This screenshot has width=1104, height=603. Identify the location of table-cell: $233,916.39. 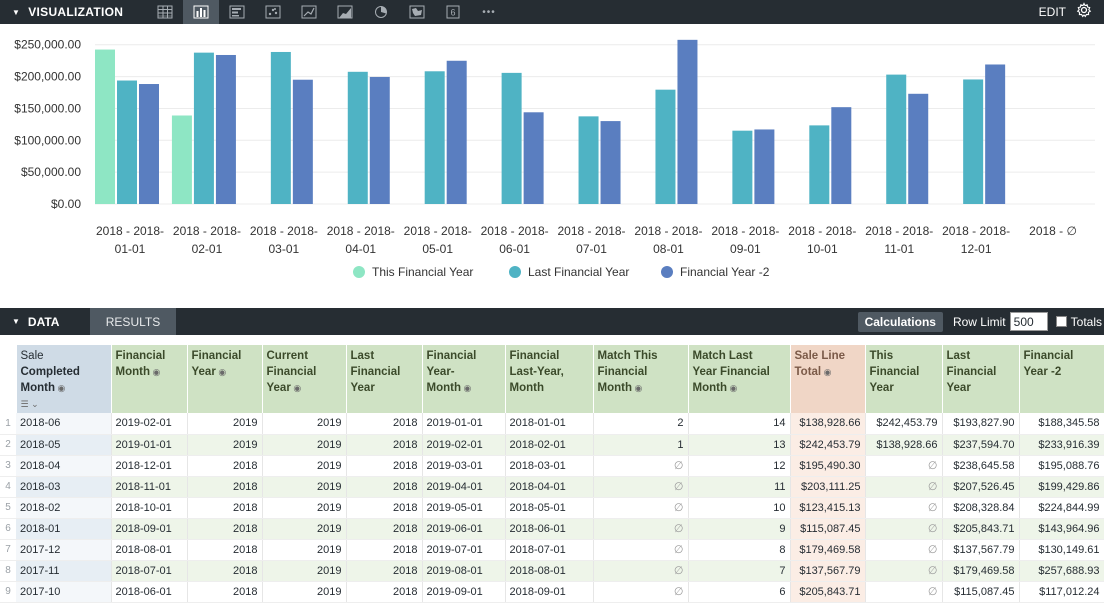
(1061, 445).